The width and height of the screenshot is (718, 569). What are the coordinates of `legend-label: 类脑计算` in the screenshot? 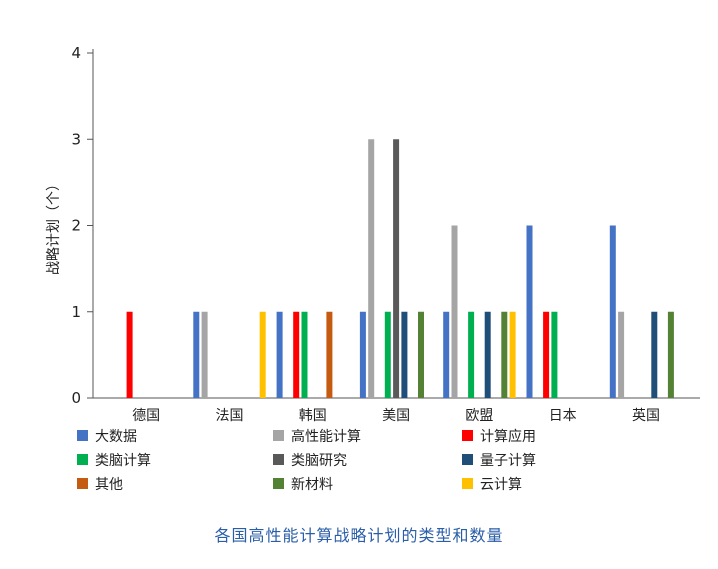 It's located at (123, 461).